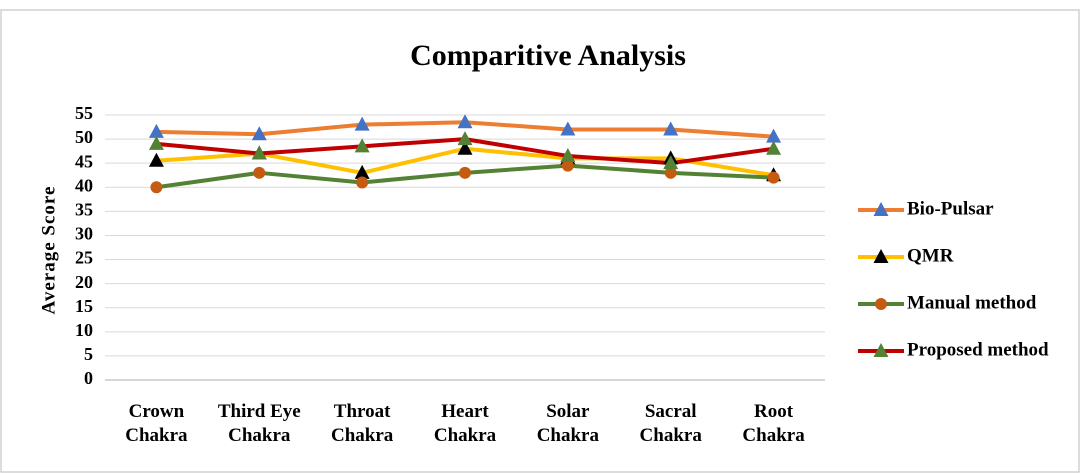  I want to click on y-tick-label: 35, so click(84, 209).